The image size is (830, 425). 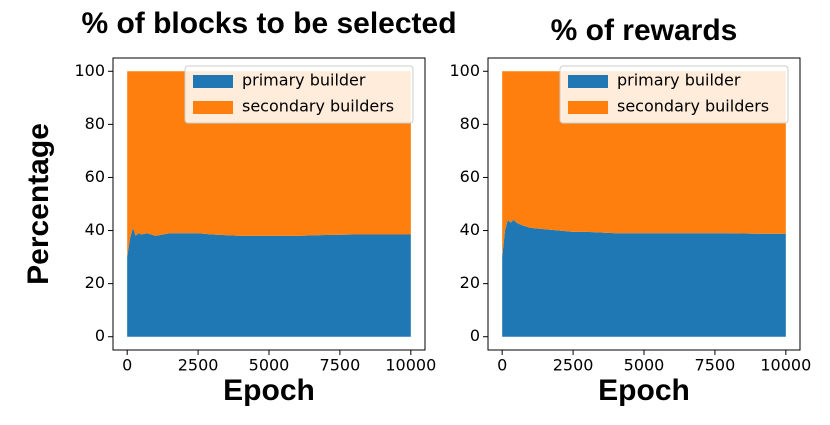 What do you see at coordinates (38, 204) in the screenshot?
I see `y-axis-label: Percentage` at bounding box center [38, 204].